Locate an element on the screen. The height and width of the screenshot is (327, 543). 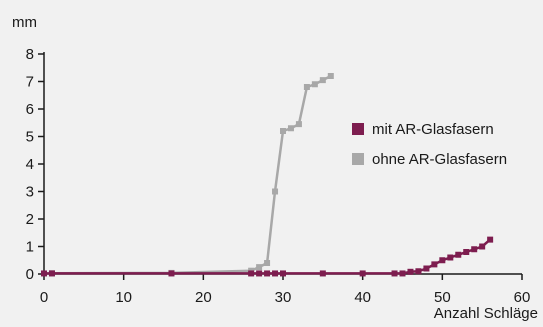
x-tick-label: 60 is located at coordinates (522, 297).